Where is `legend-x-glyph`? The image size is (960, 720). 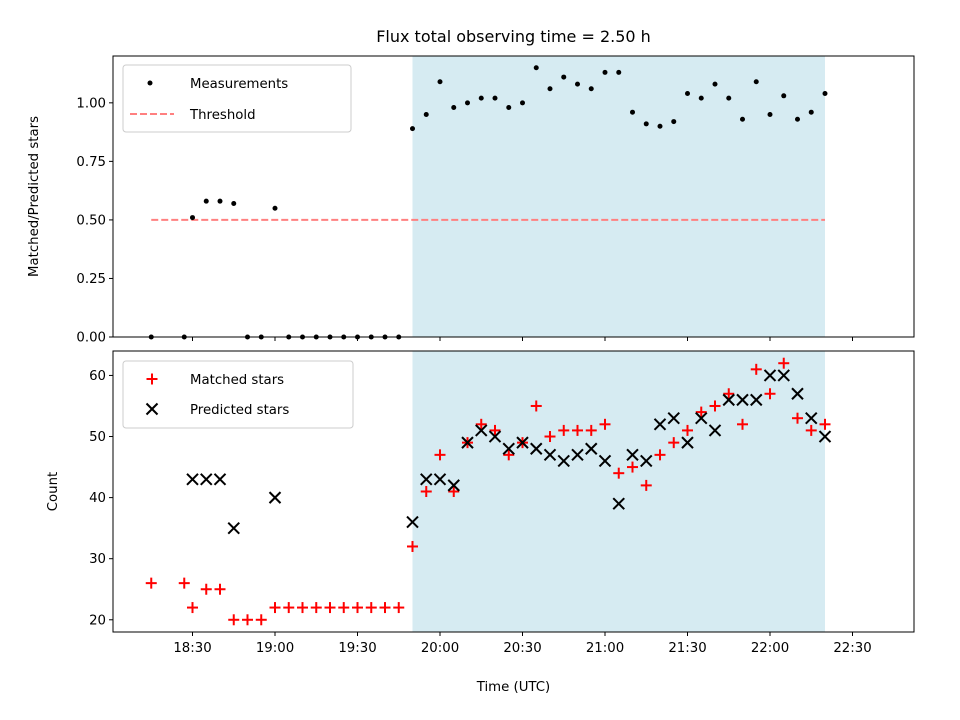
legend-x-glyph is located at coordinates (152, 409).